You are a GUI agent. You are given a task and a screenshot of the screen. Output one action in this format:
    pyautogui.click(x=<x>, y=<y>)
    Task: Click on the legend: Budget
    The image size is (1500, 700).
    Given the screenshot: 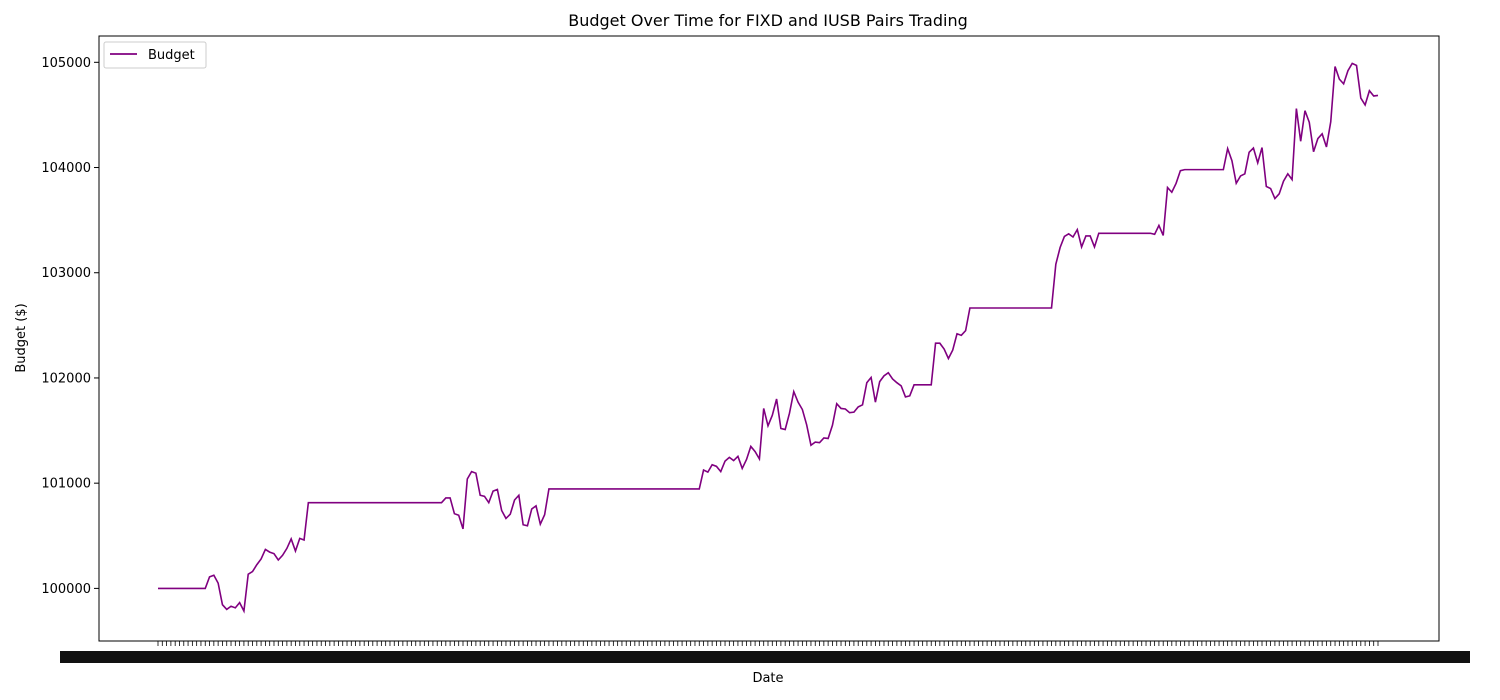 What is the action you would take?
    pyautogui.click(x=155, y=55)
    